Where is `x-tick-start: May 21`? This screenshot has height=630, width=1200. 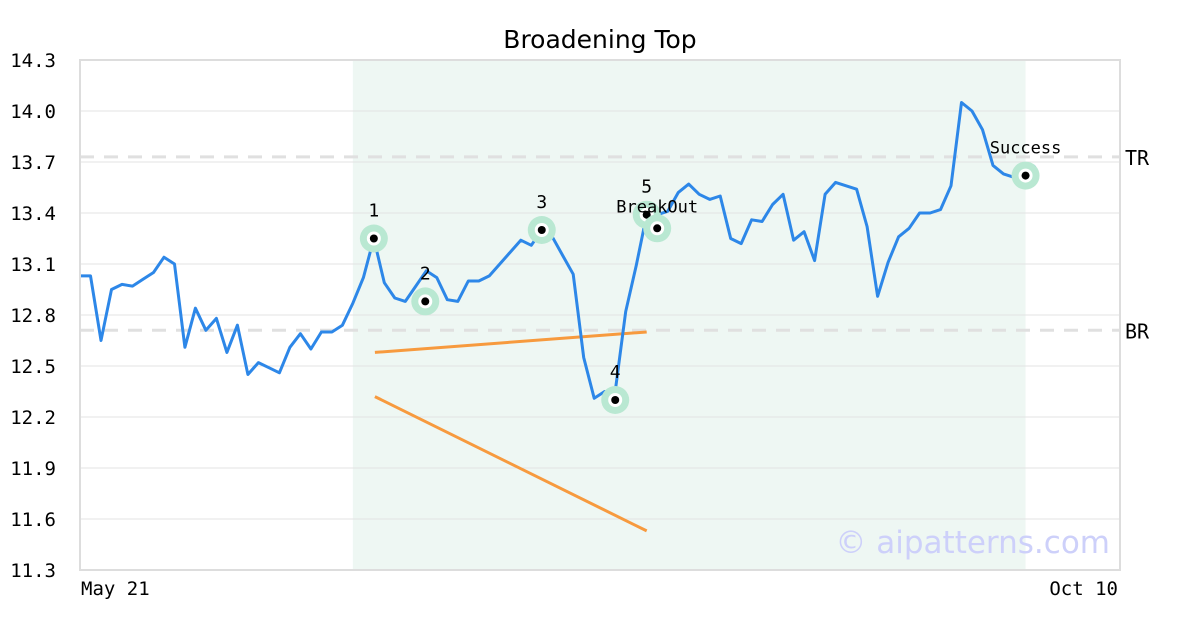 x-tick-start: May 21 is located at coordinates (115, 589).